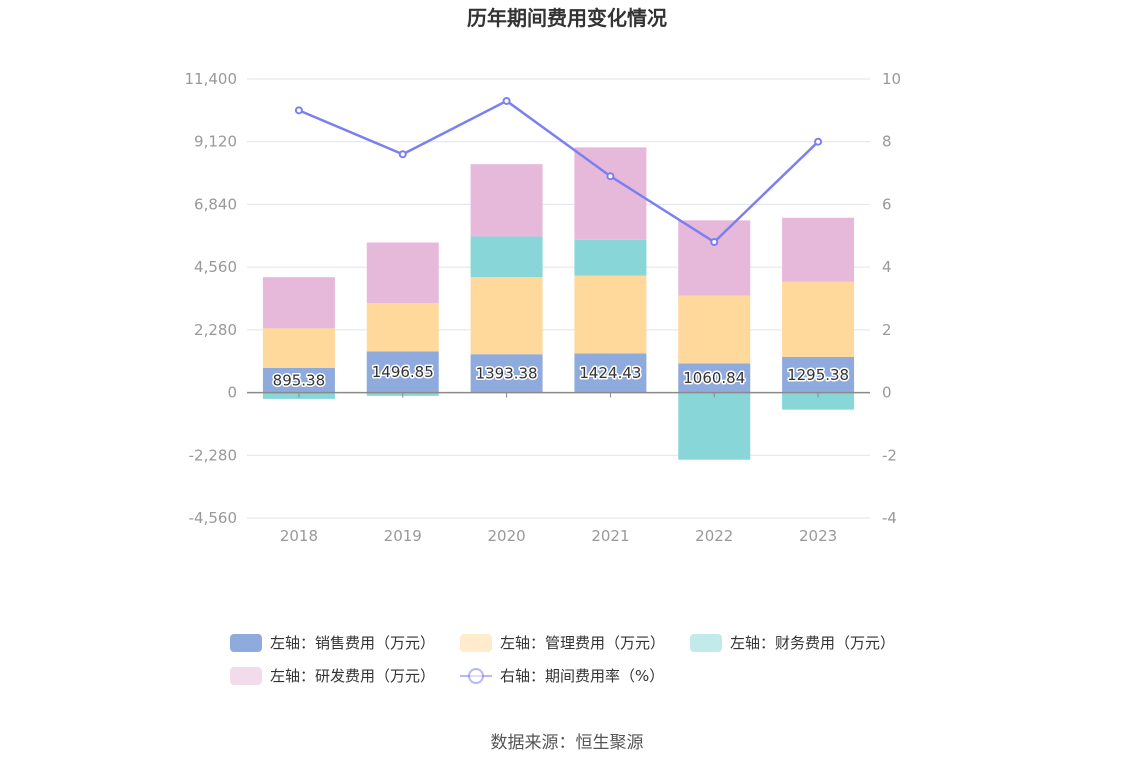 Image resolution: width=1134 pixels, height=766 pixels. I want to click on x-tick-label: 2021, so click(610, 536).